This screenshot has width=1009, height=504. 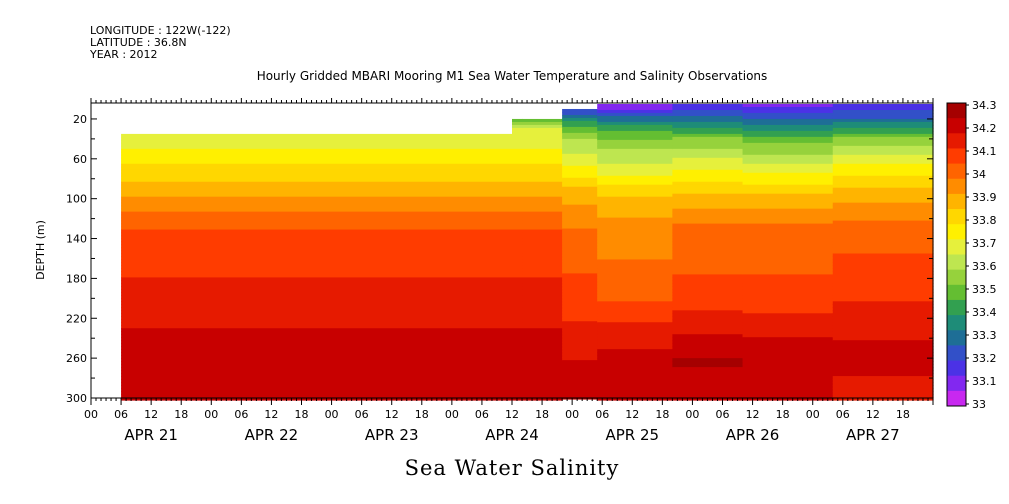 I want to click on x-tick-label: 00, so click(x=572, y=414).